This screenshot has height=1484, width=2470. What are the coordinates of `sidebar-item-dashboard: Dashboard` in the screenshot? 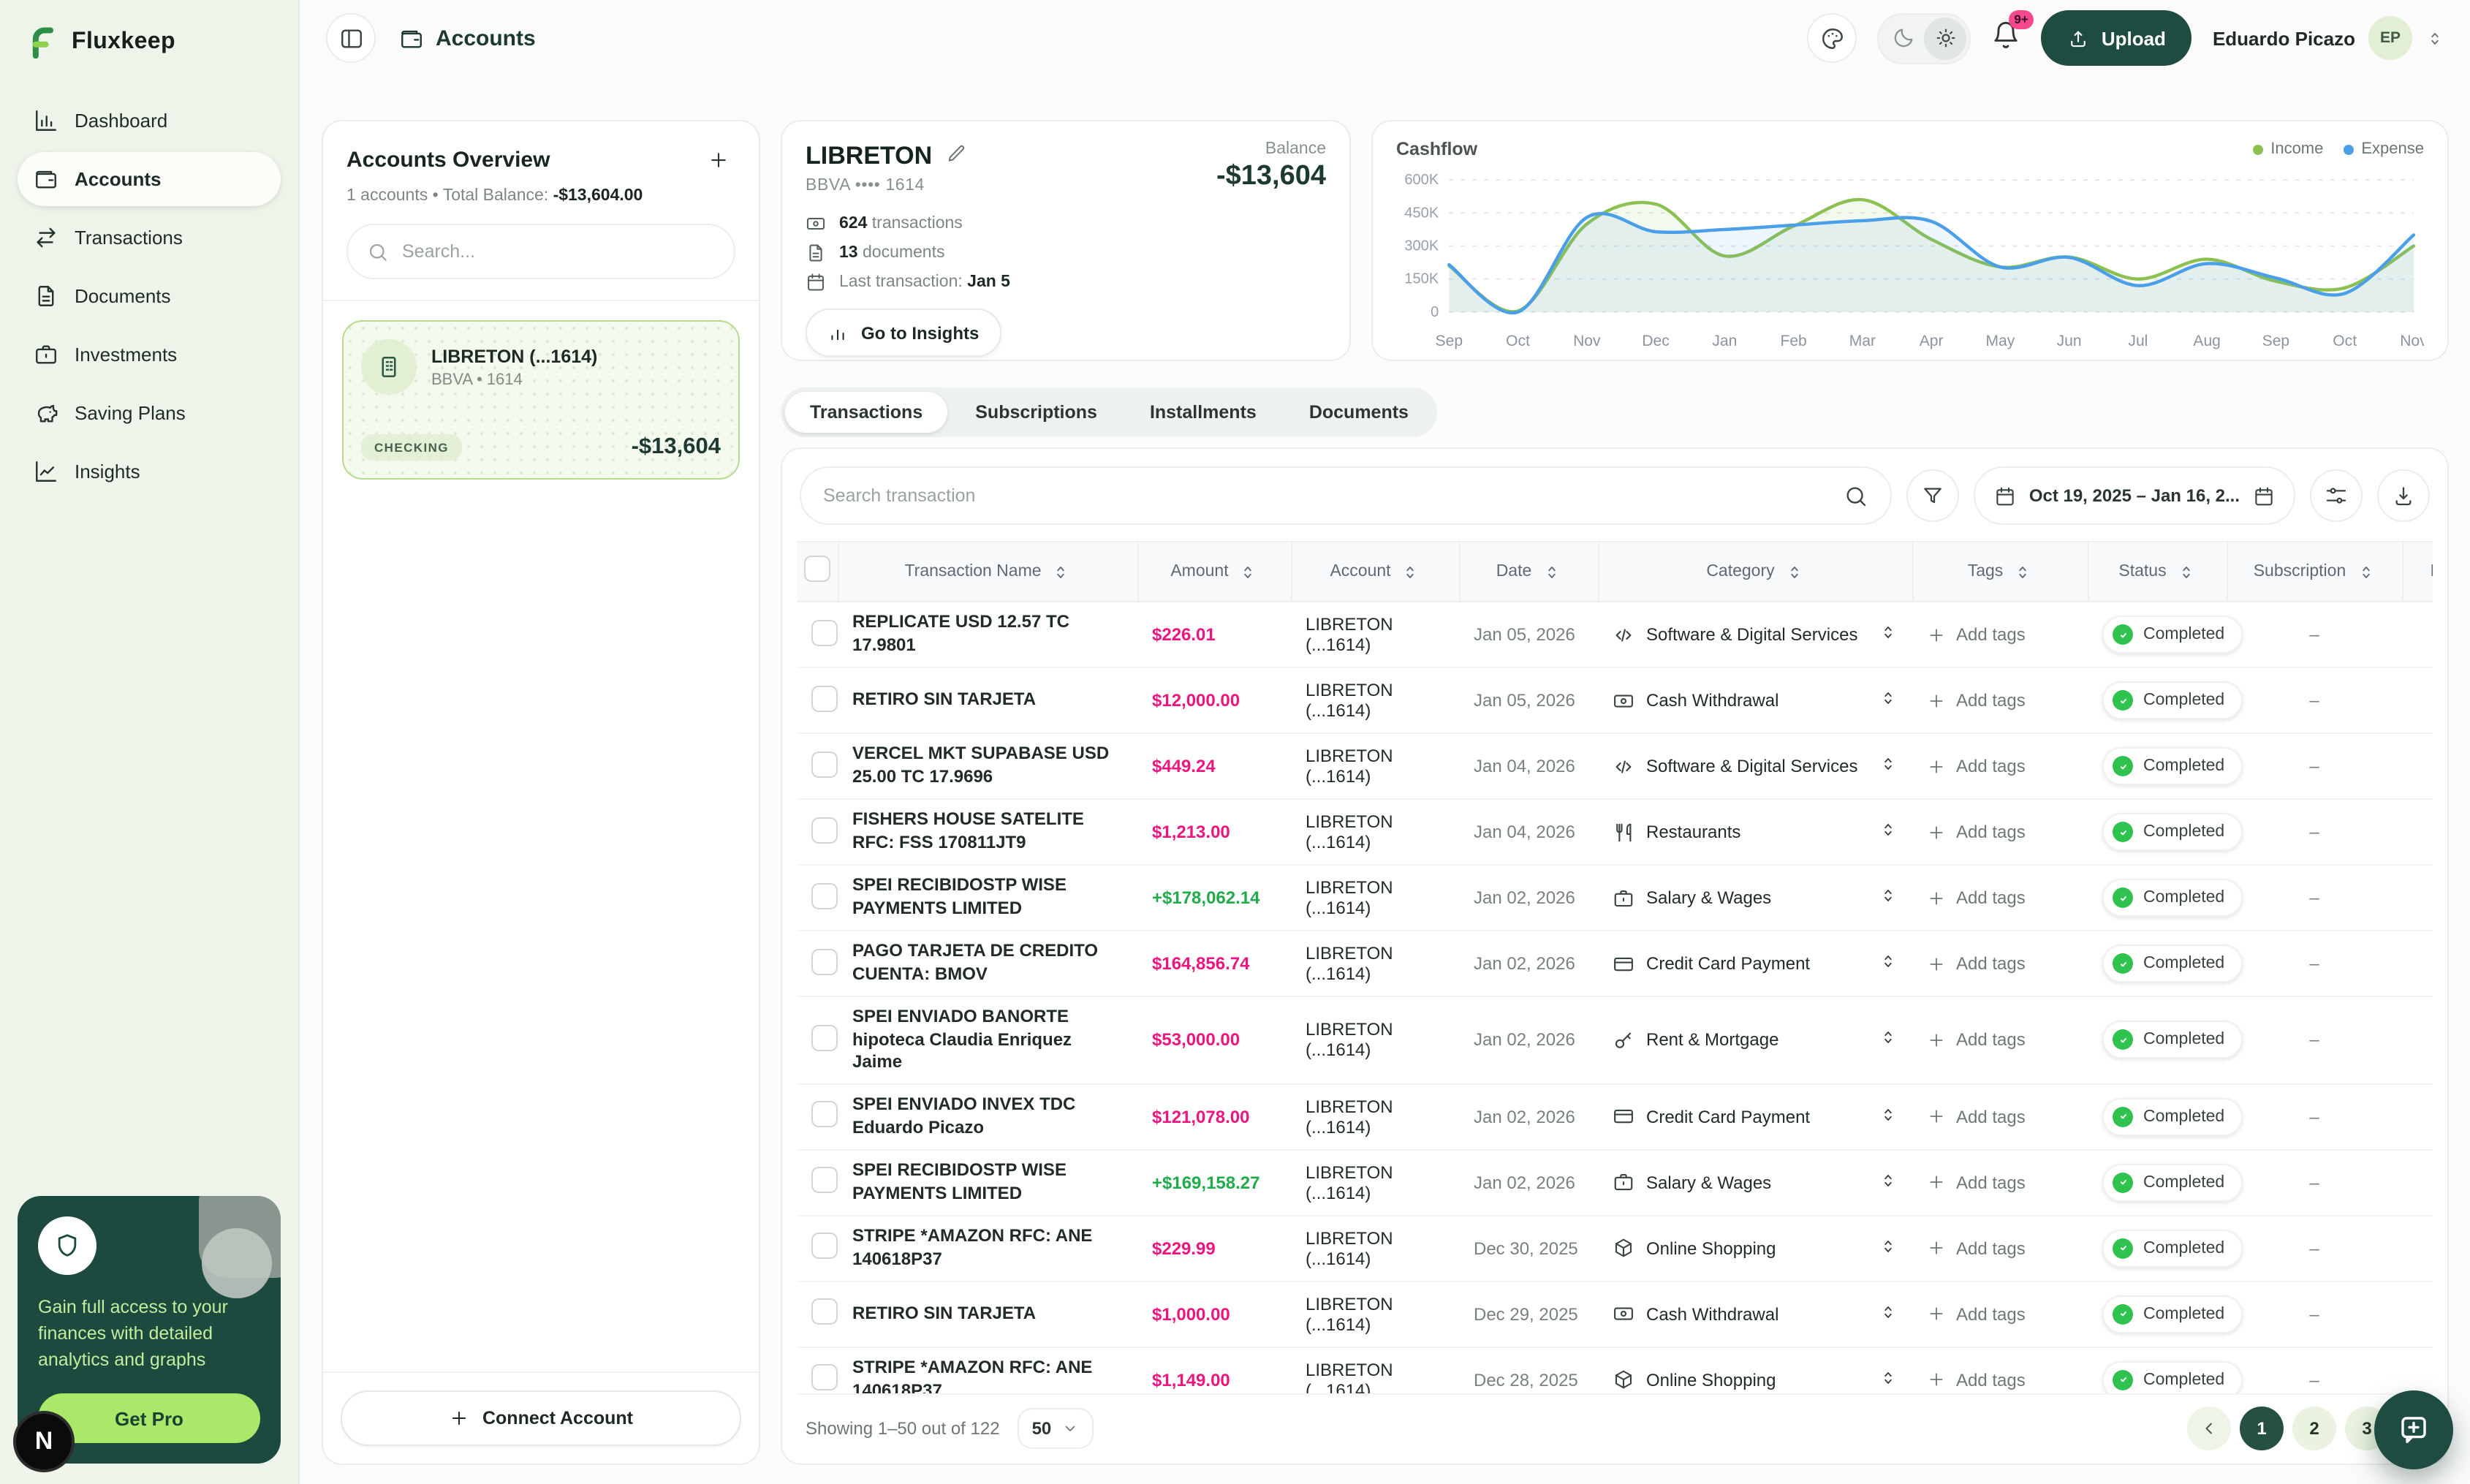 It's located at (149, 121).